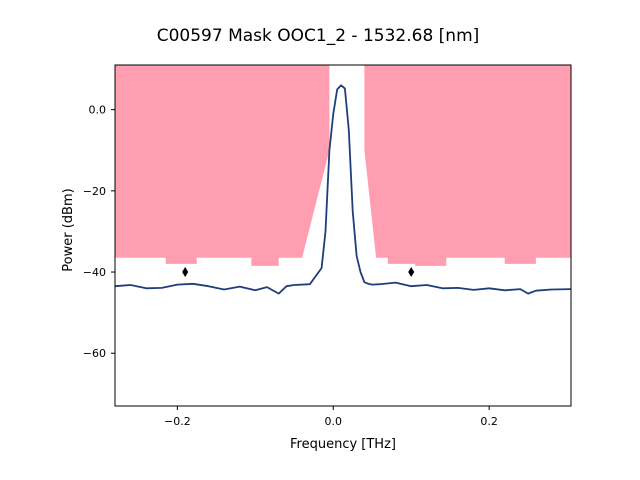 This screenshot has width=640, height=480. What do you see at coordinates (467, 165) in the screenshot?
I see `mask-region-right` at bounding box center [467, 165].